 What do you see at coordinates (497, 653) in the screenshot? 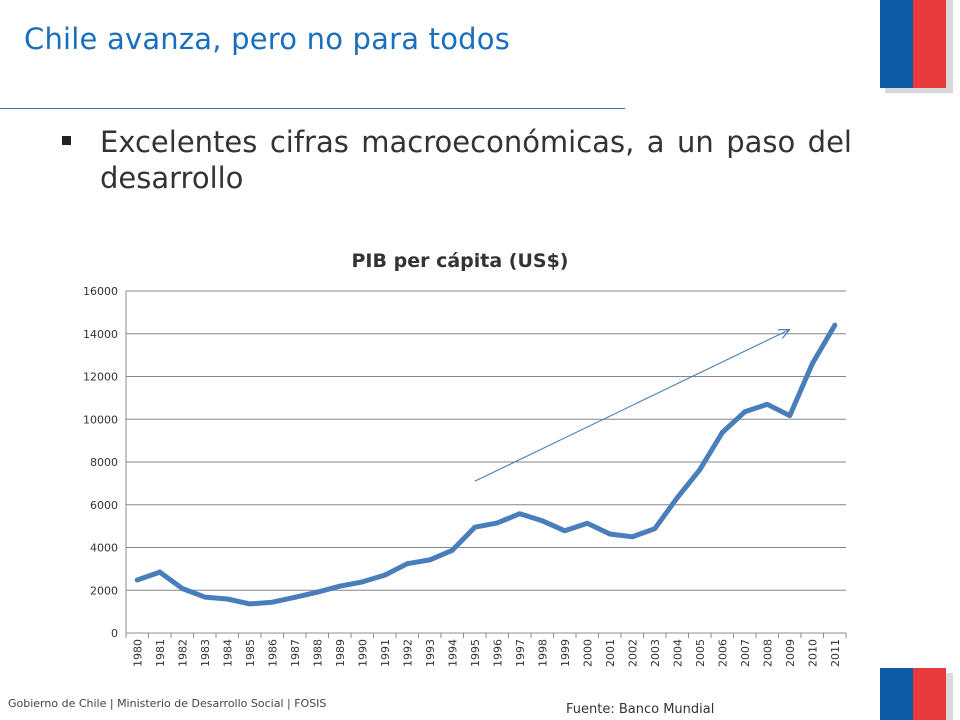
I see `x-tick-label: 1996` at bounding box center [497, 653].